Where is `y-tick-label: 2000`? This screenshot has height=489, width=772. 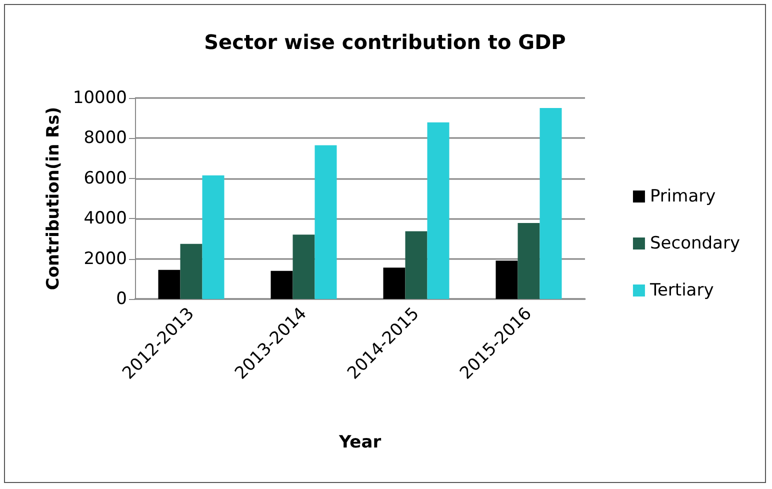 y-tick-label: 2000 is located at coordinates (105, 258).